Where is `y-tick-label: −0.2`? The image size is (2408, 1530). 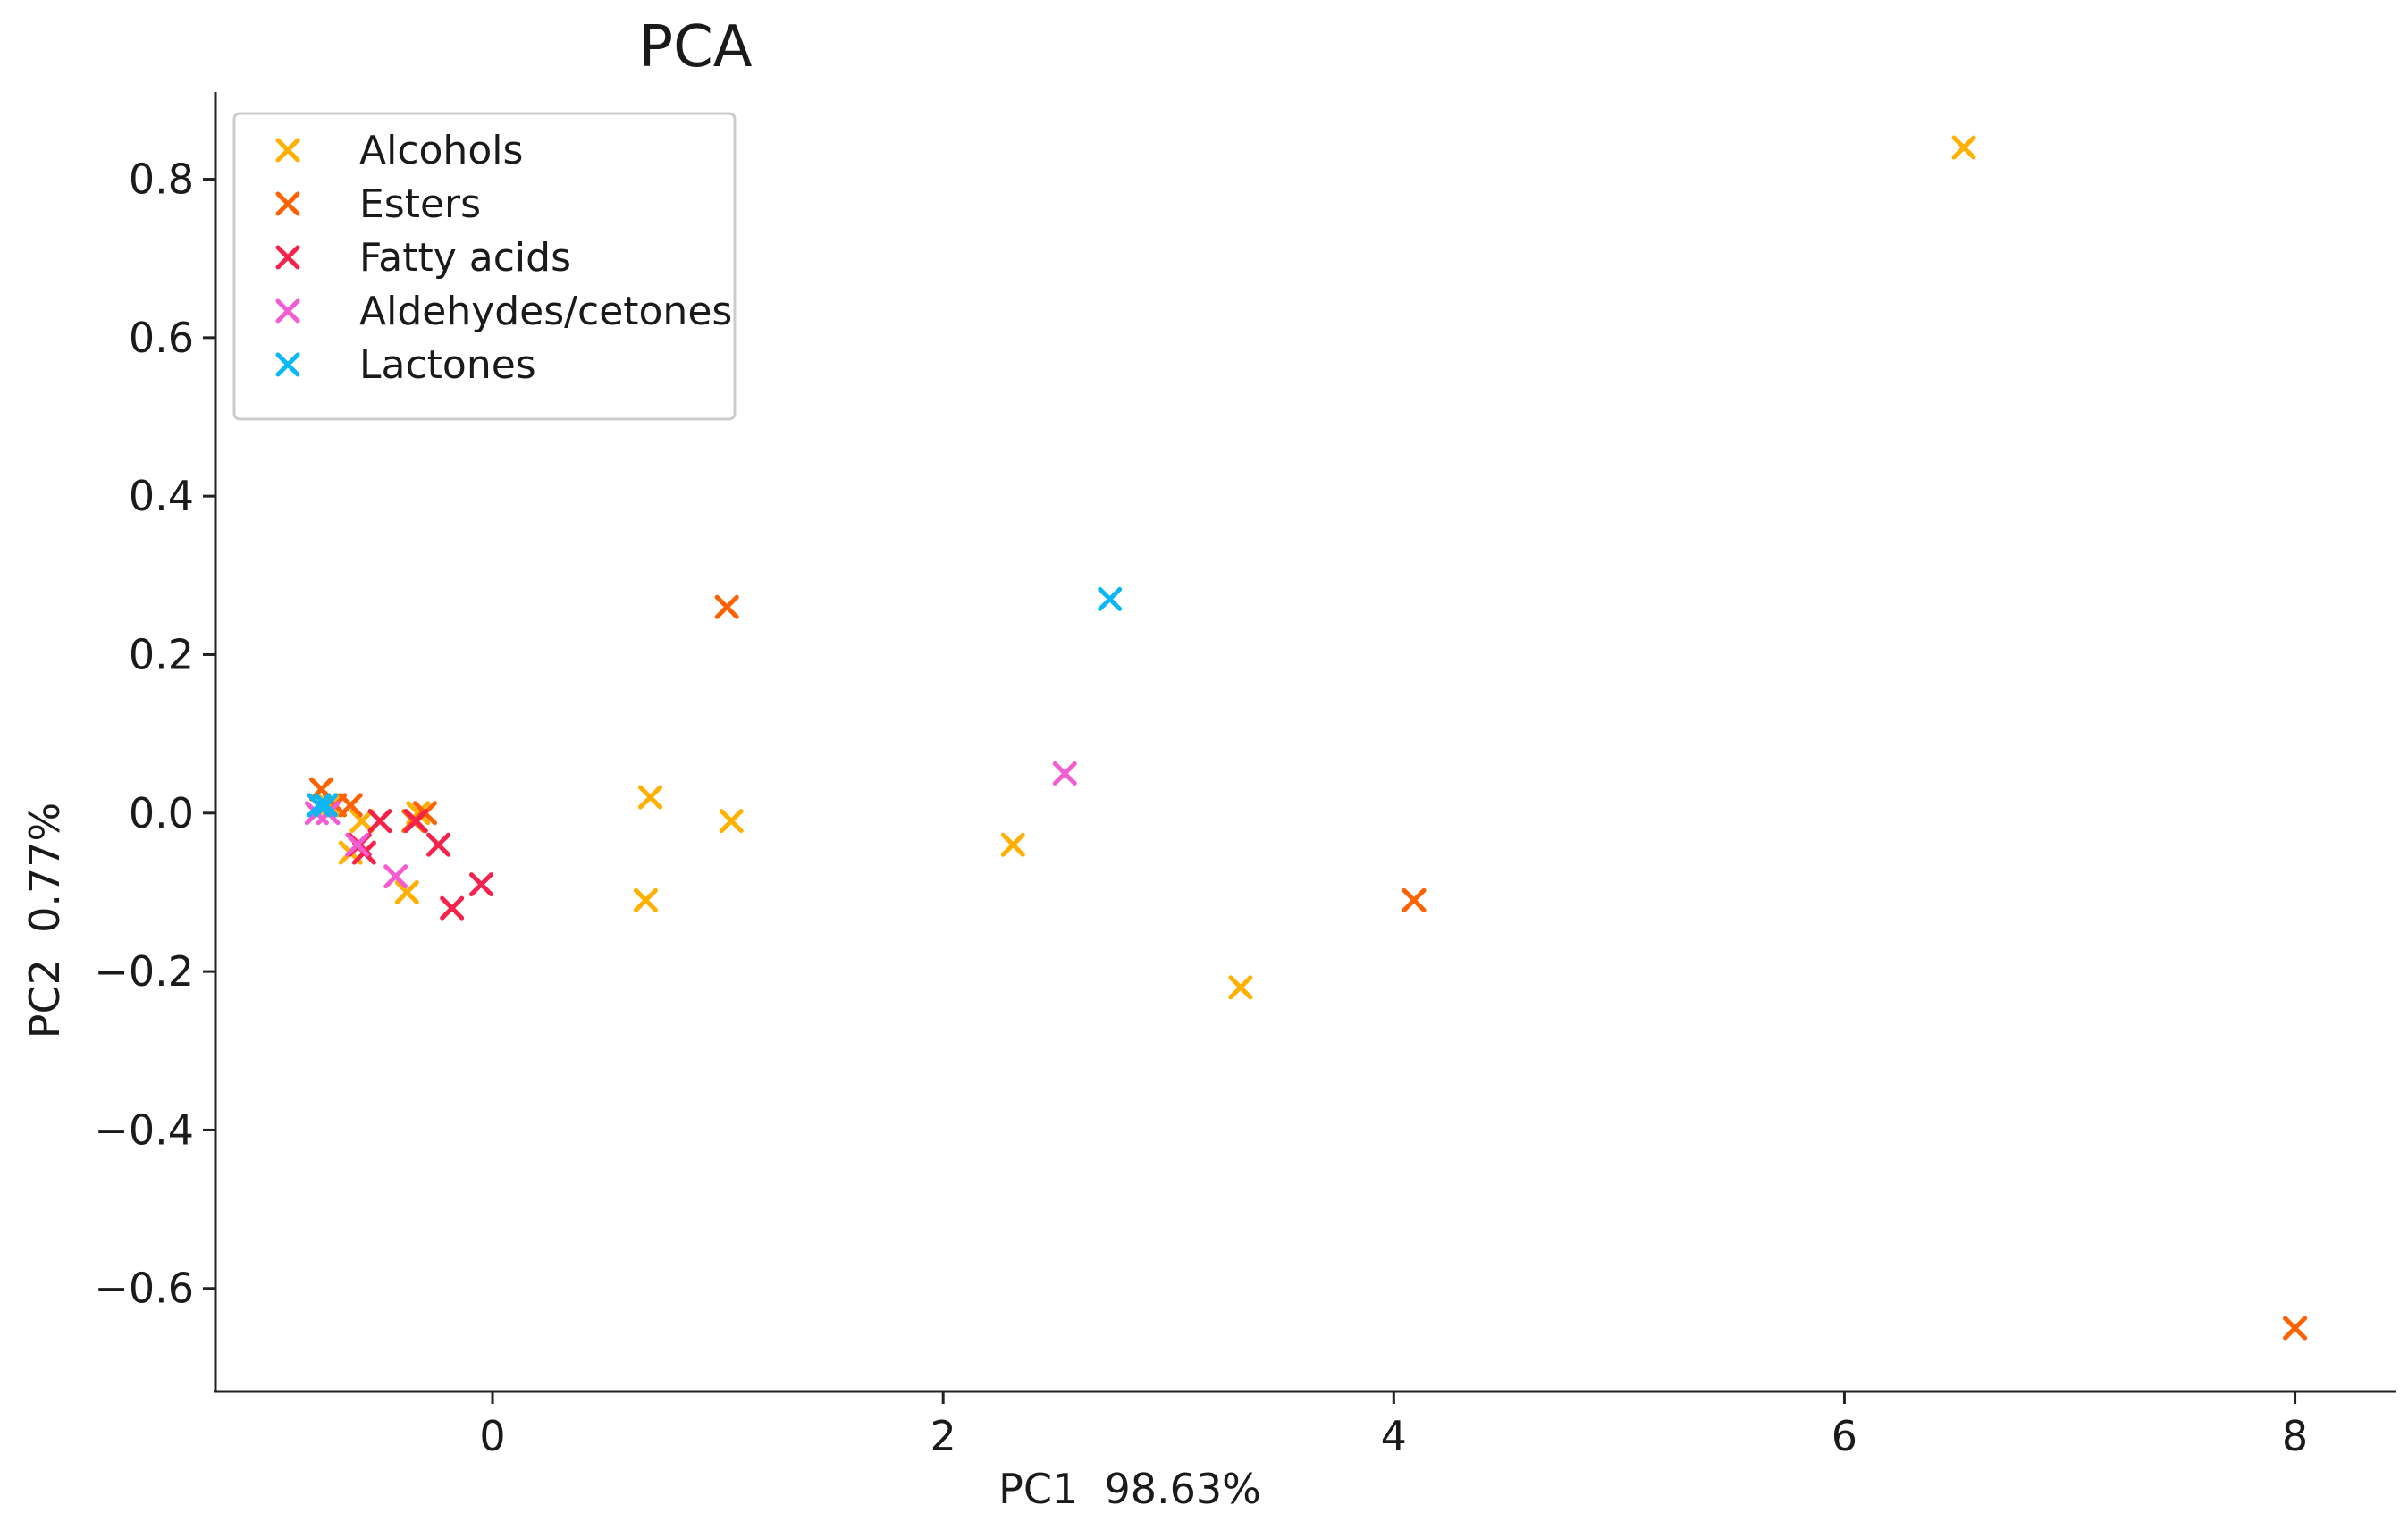 y-tick-label: −0.2 is located at coordinates (144, 971).